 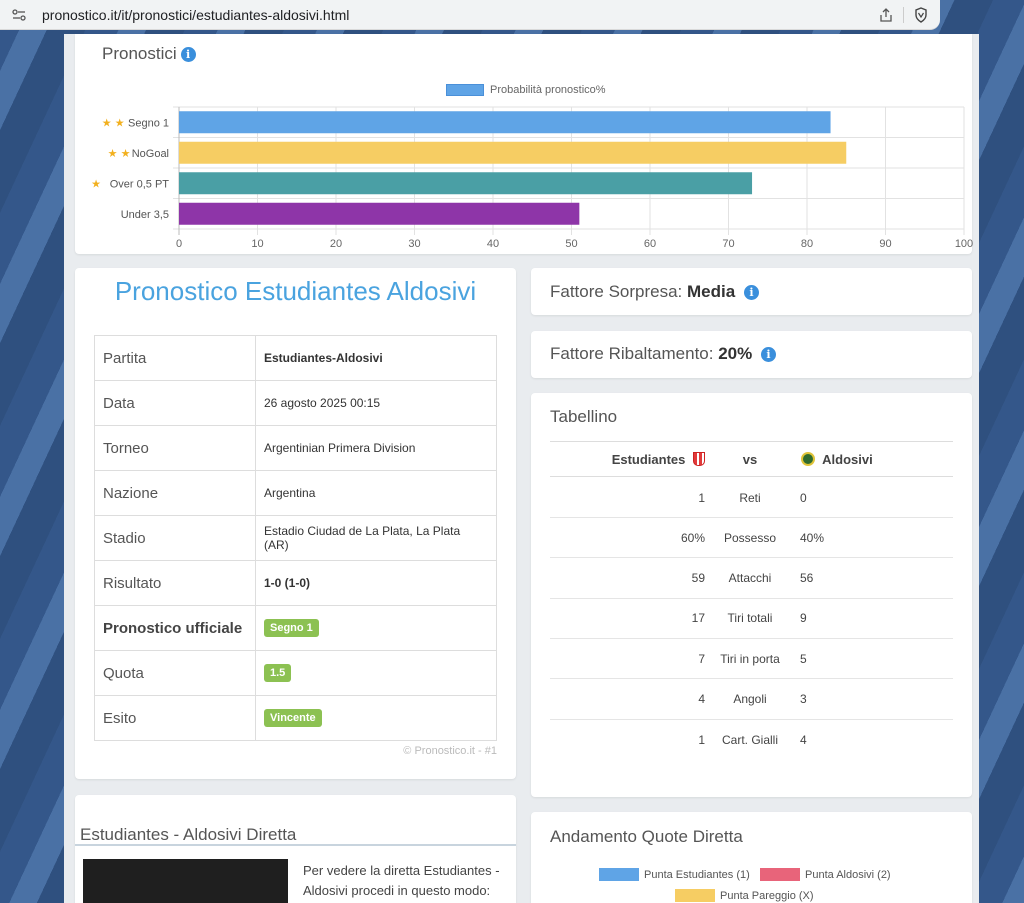 What do you see at coordinates (571, 244) in the screenshot?
I see `x-tick-label: 50` at bounding box center [571, 244].